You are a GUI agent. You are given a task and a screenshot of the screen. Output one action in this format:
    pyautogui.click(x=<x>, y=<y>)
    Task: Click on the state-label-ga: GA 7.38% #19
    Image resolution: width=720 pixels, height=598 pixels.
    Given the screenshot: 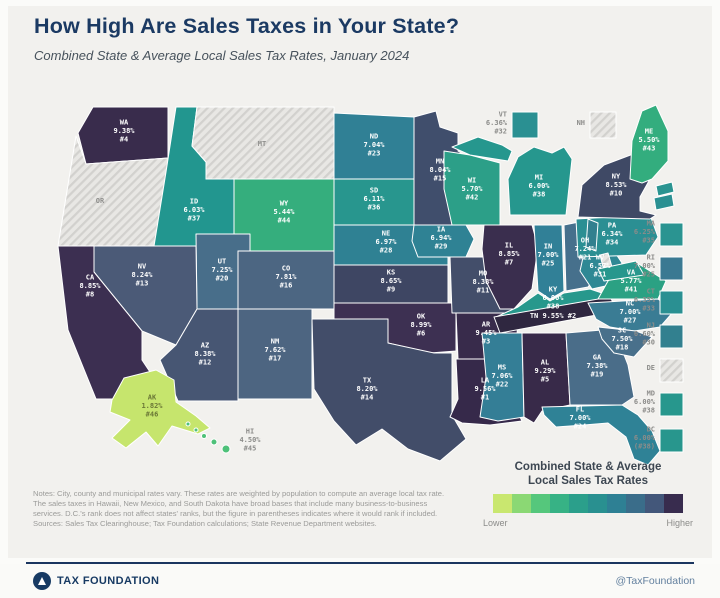 What is the action you would take?
    pyautogui.click(x=597, y=365)
    